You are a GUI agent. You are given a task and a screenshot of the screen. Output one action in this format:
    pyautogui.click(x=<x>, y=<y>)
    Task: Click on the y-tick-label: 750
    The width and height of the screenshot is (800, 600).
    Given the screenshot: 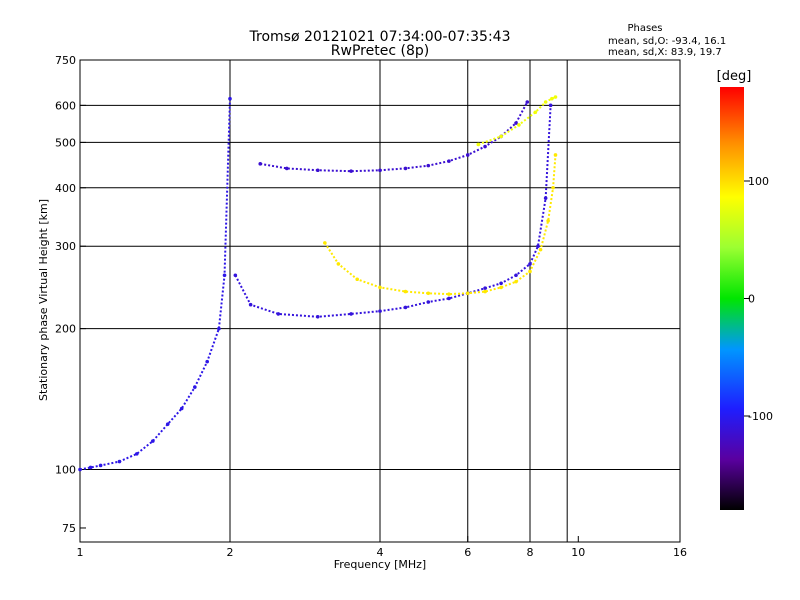 What is the action you would take?
    pyautogui.click(x=65, y=60)
    